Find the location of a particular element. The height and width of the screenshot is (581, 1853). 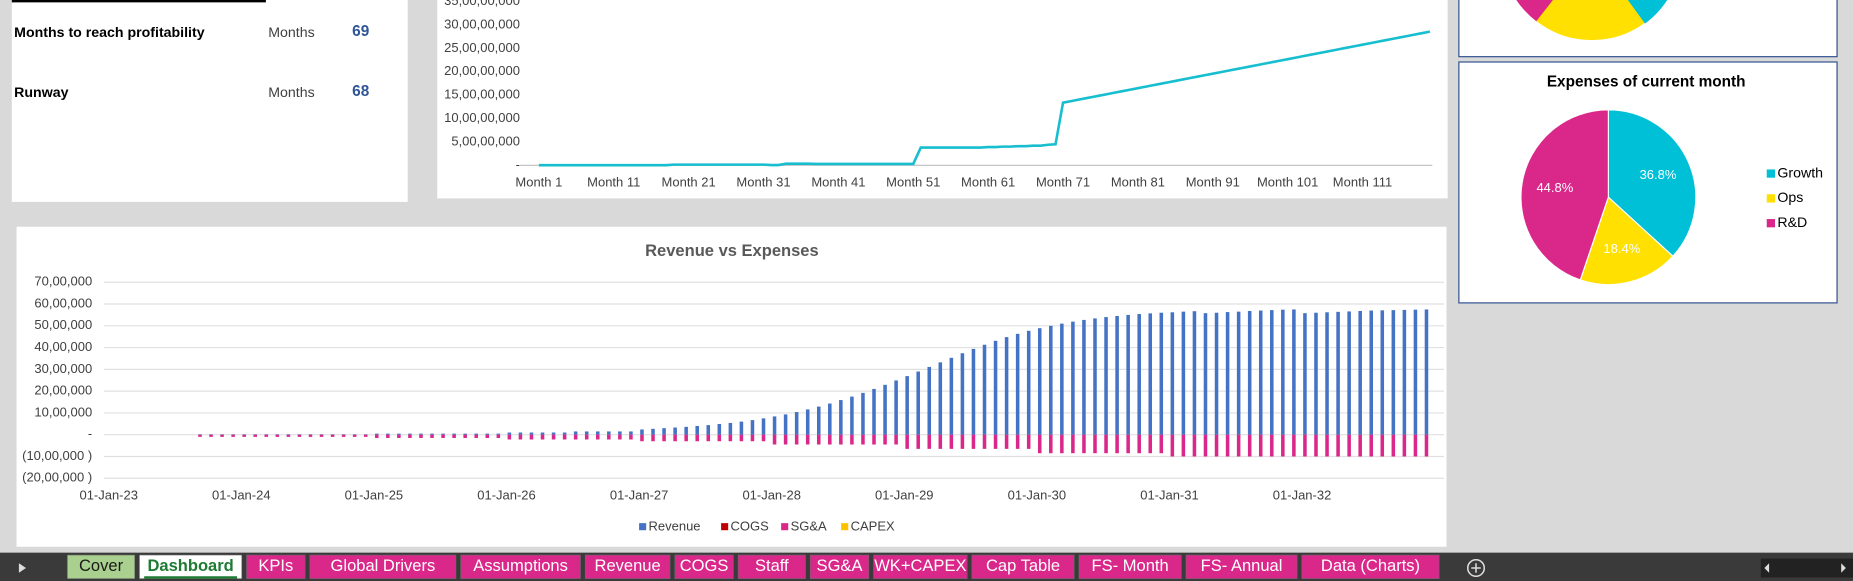

x-tick-label: 01-Jan-30 is located at coordinates (1037, 494).